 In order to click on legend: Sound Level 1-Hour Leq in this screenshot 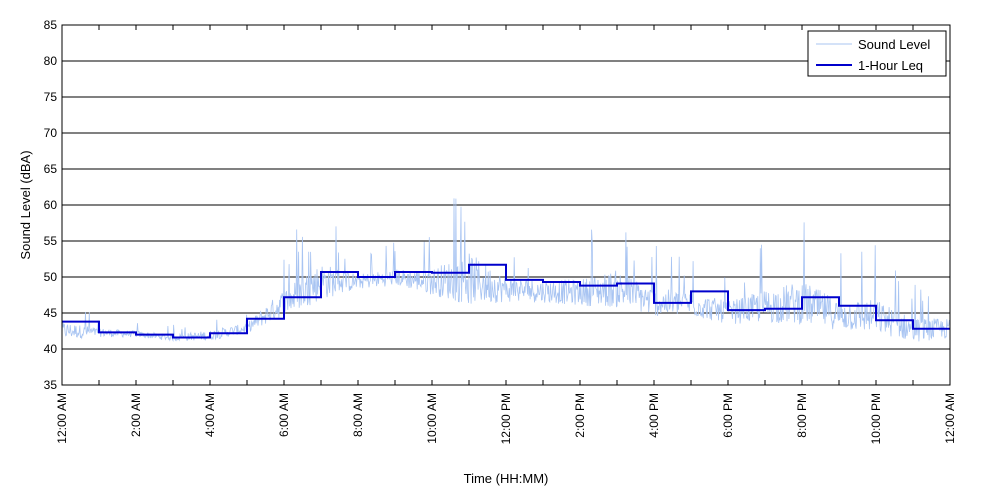, I will do `click(877, 53)`.